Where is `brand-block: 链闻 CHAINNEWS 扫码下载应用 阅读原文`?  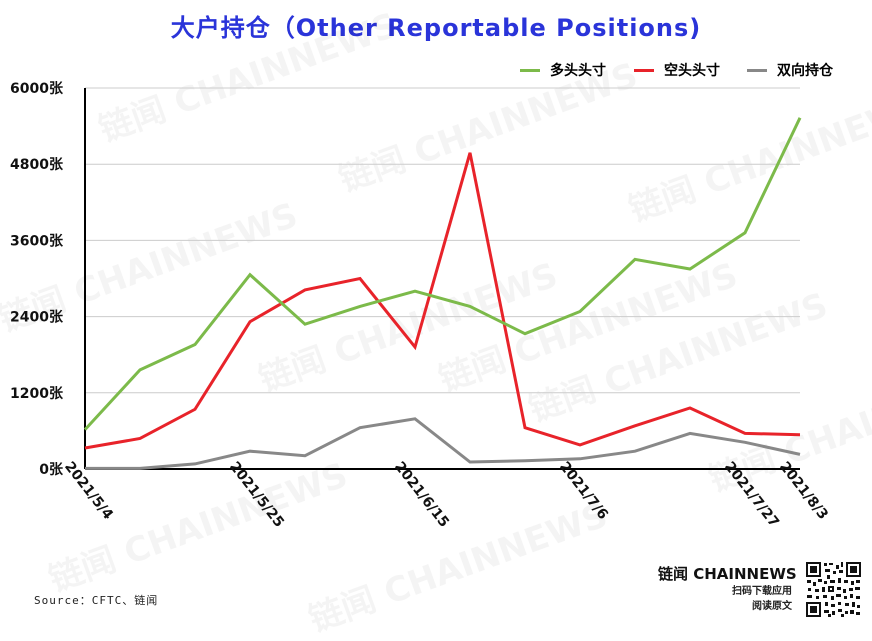
brand-block: 链闻 CHAINNEWS 扫码下载应用 阅读原文 is located at coordinates (727, 588).